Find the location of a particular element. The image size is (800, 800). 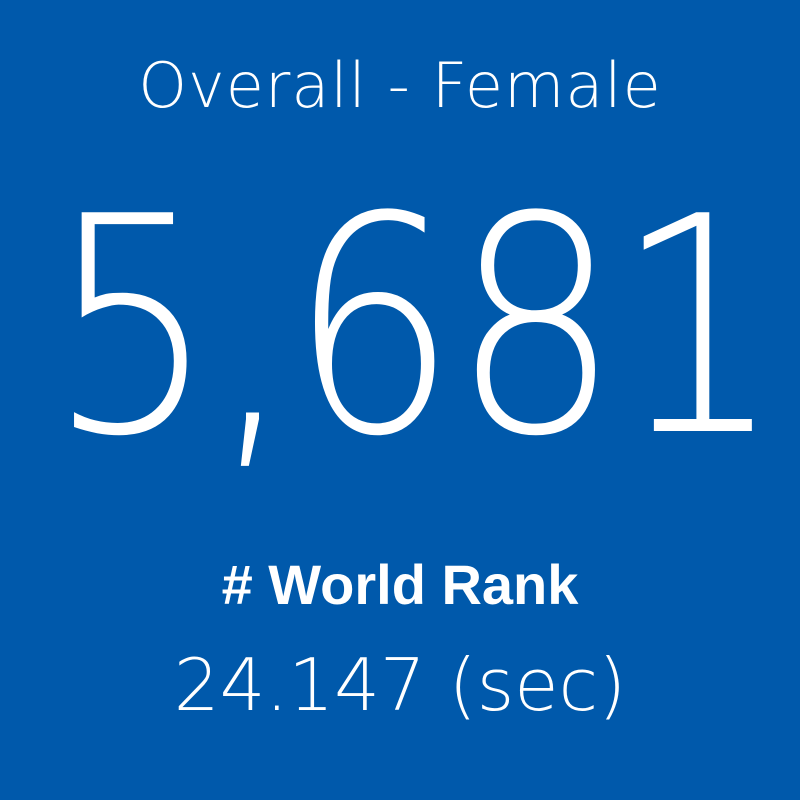

tile-title: Overall - Female is located at coordinates (400, 85).